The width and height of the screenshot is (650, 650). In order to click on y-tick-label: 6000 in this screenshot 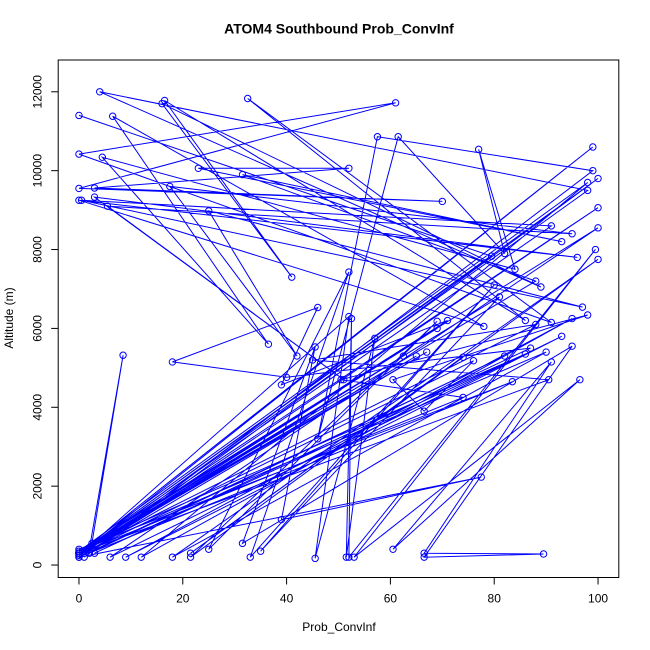, I will do `click(37, 328)`.